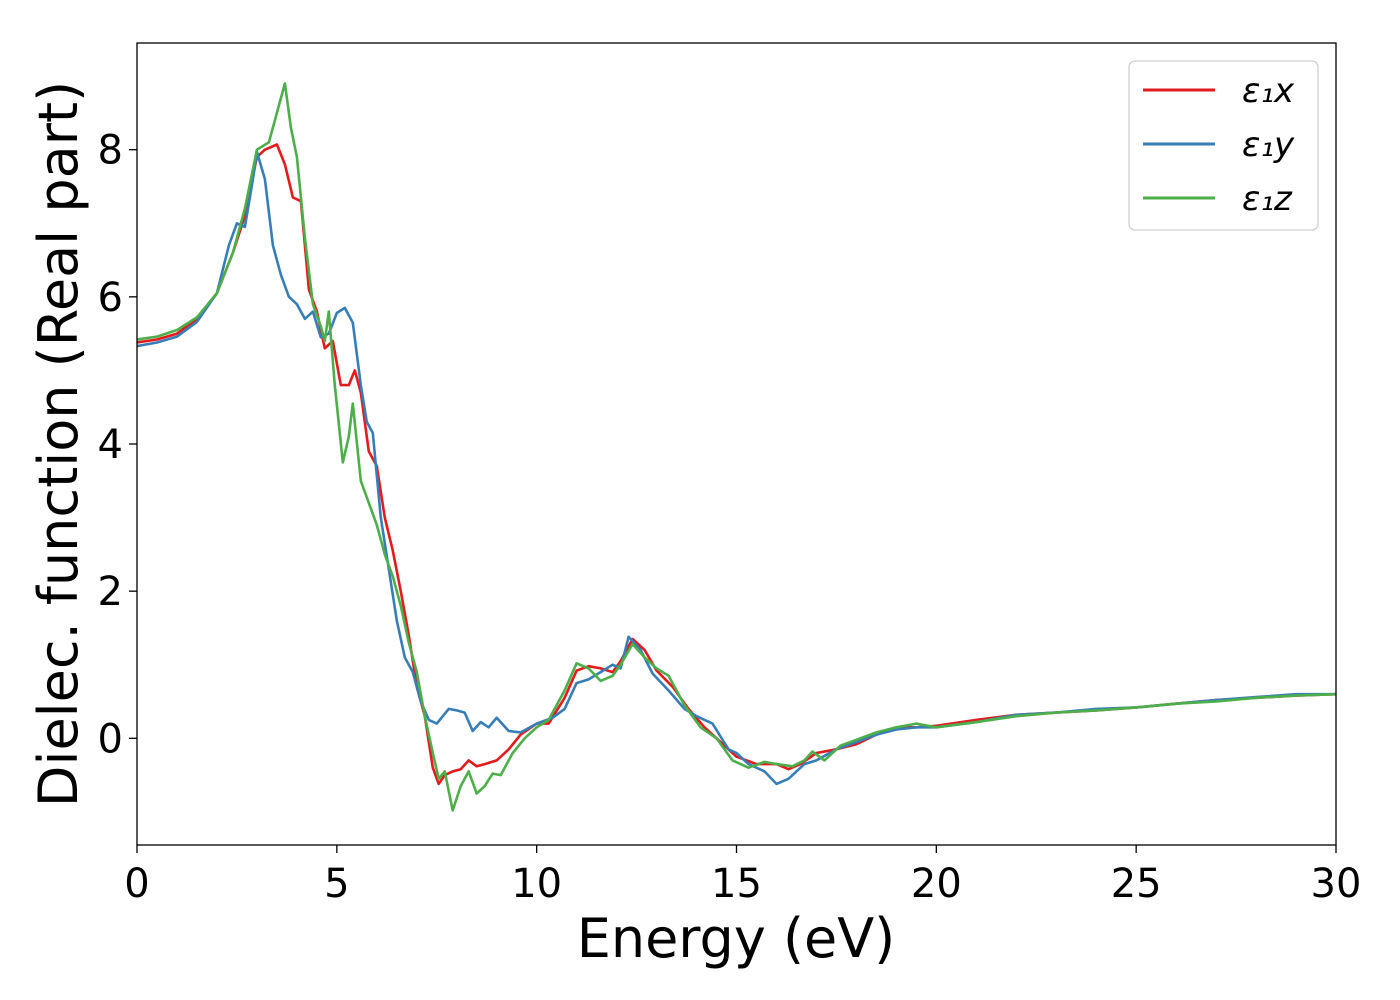  I want to click on y-tick-label: 2, so click(110, 592).